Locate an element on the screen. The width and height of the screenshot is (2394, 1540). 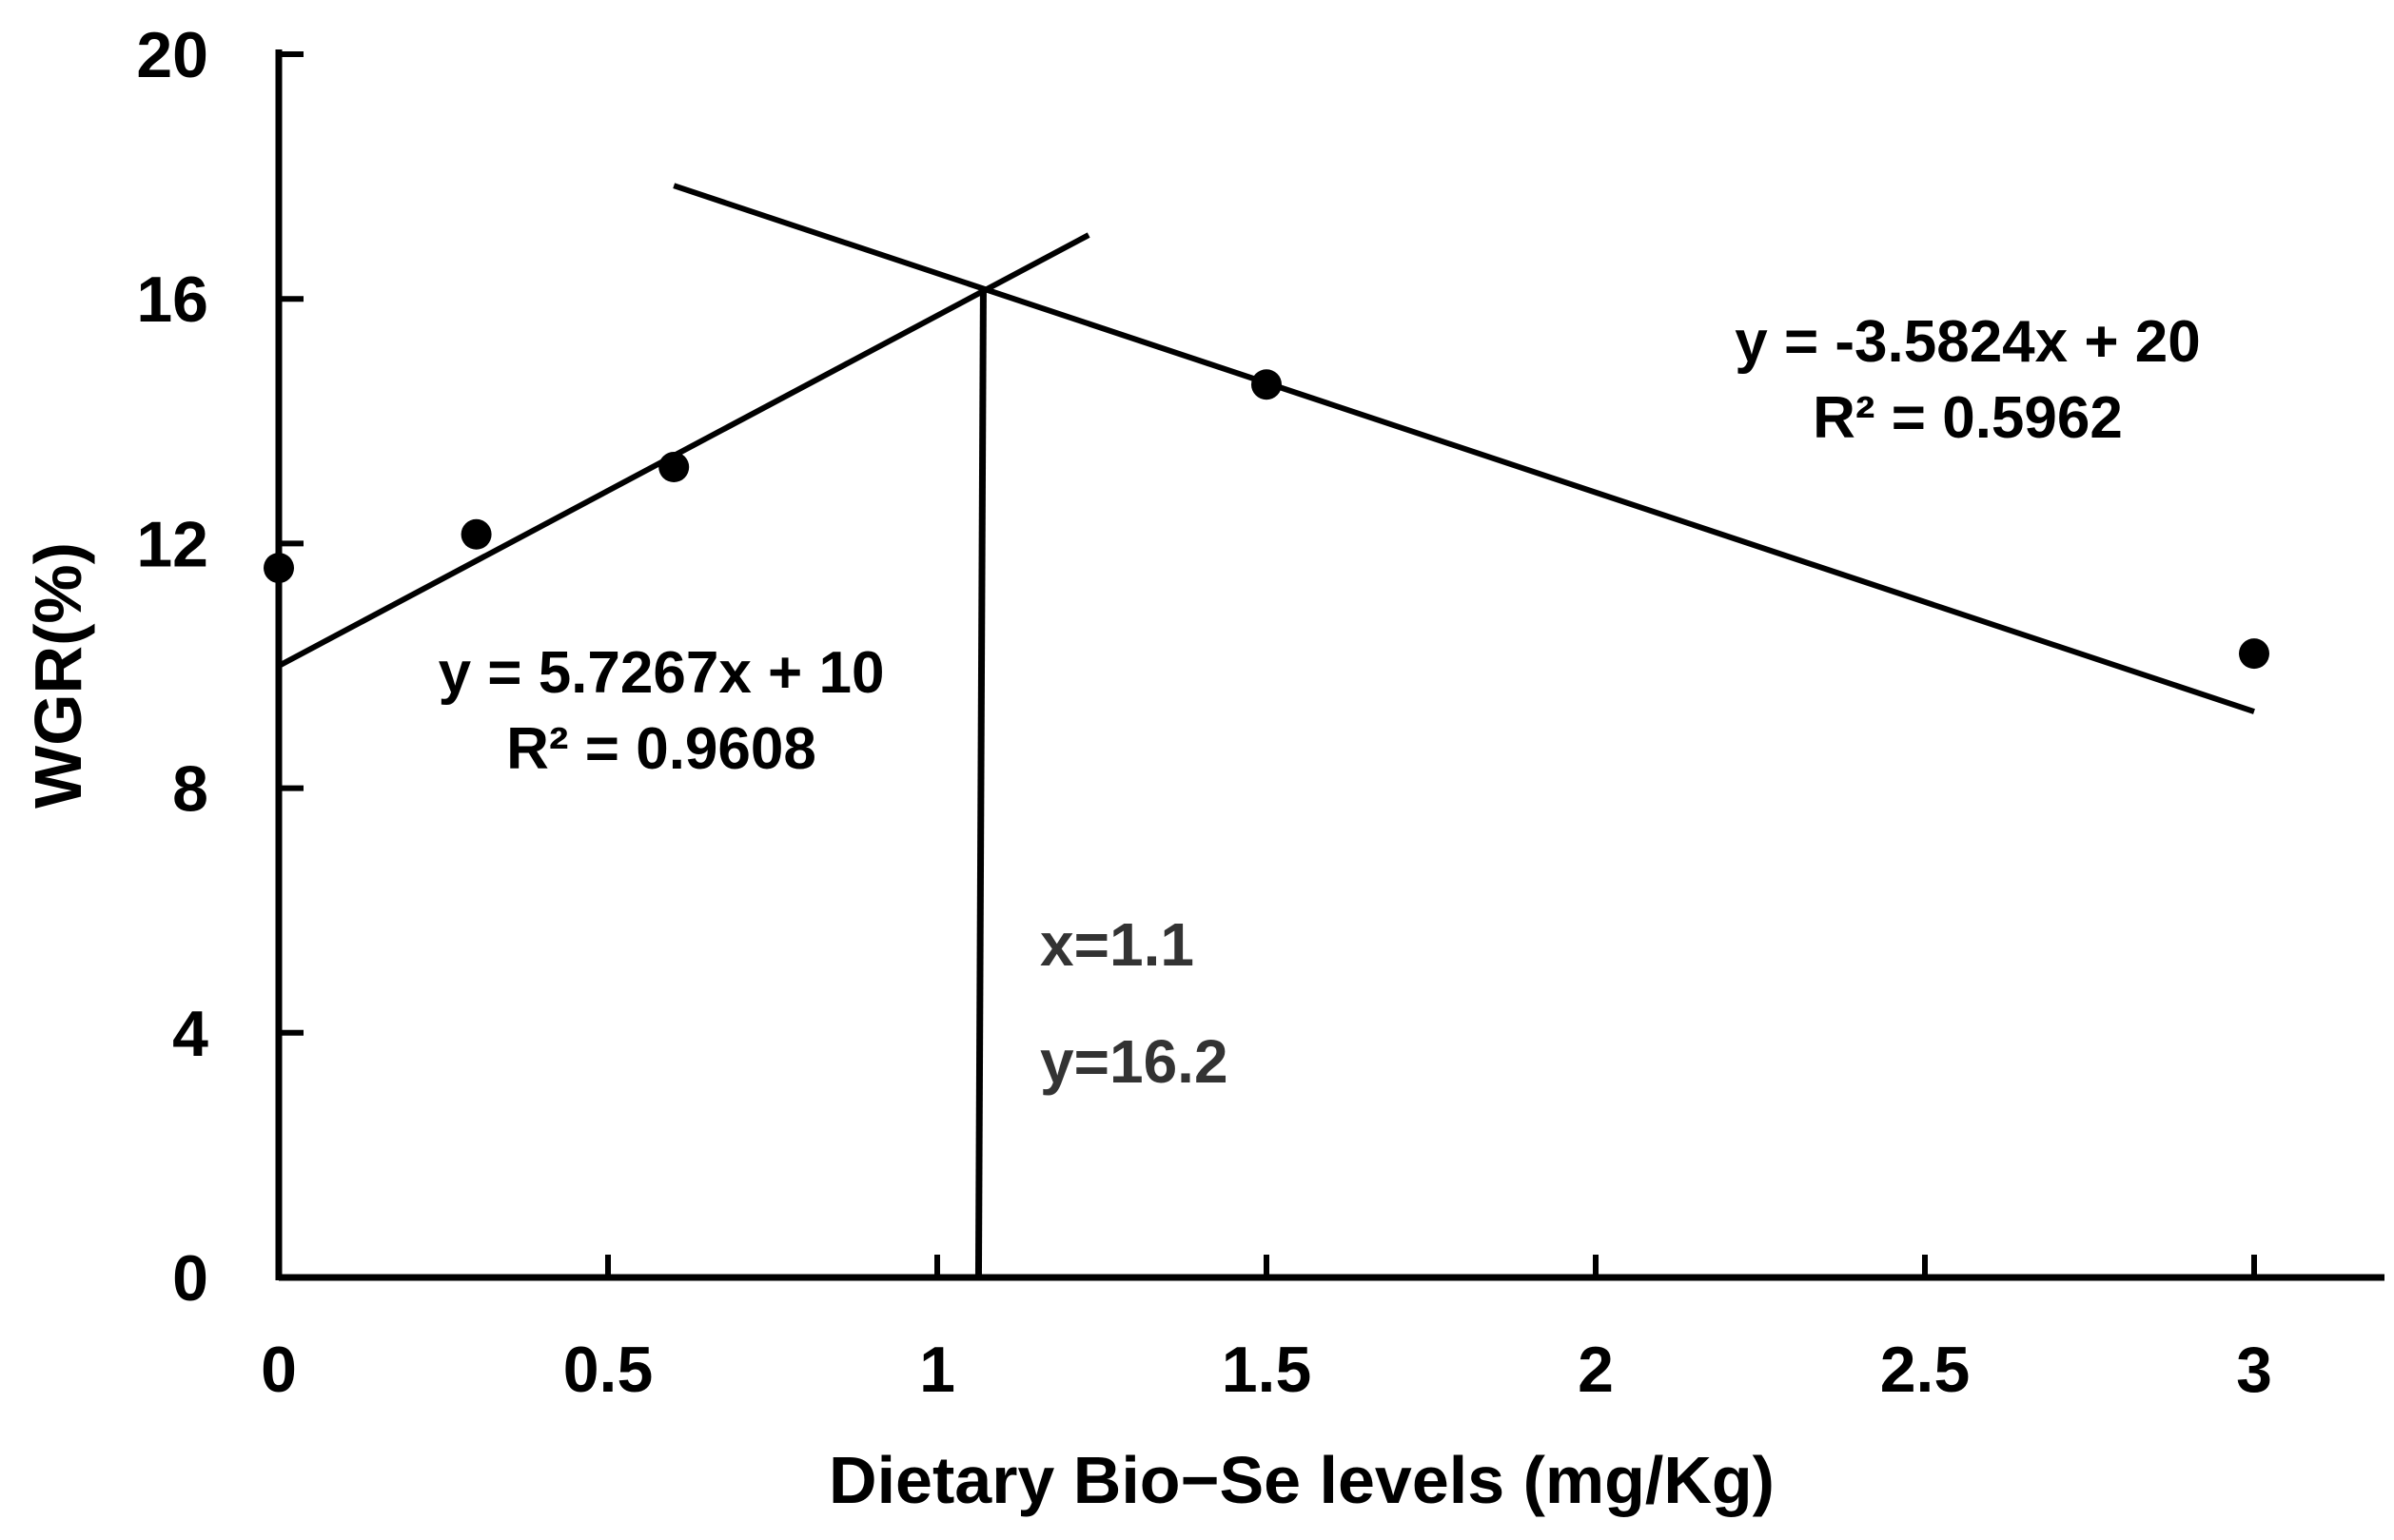
trendline-2-equation: y = -3.5824x + 20 is located at coordinates (1968, 342).